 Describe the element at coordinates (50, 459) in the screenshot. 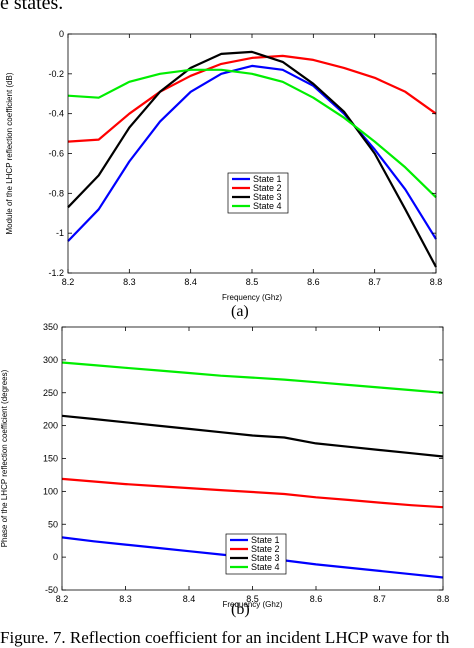

I see `chart-b-y-tick-label: 150` at that location.